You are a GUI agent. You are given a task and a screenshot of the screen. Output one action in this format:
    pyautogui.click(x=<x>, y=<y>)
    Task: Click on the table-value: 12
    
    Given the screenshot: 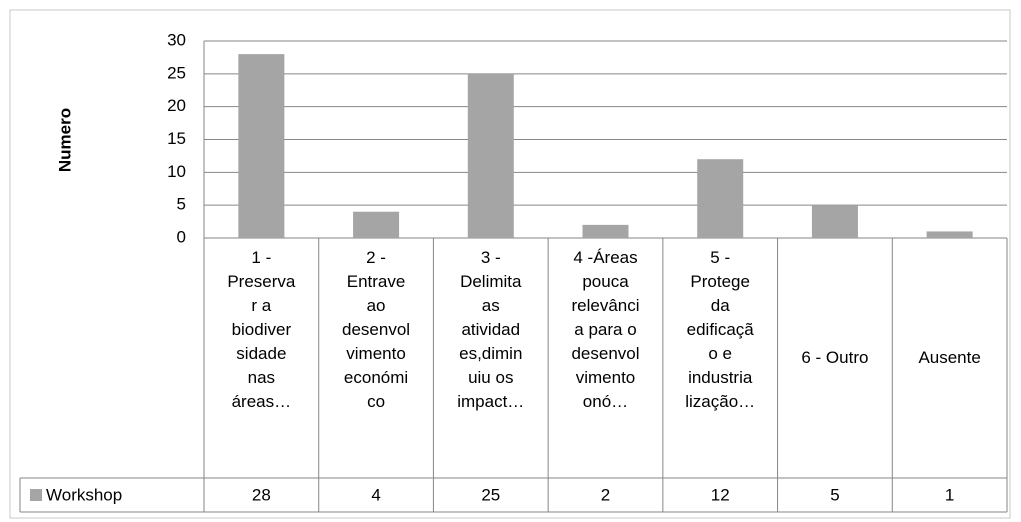 What is the action you would take?
    pyautogui.click(x=720, y=494)
    